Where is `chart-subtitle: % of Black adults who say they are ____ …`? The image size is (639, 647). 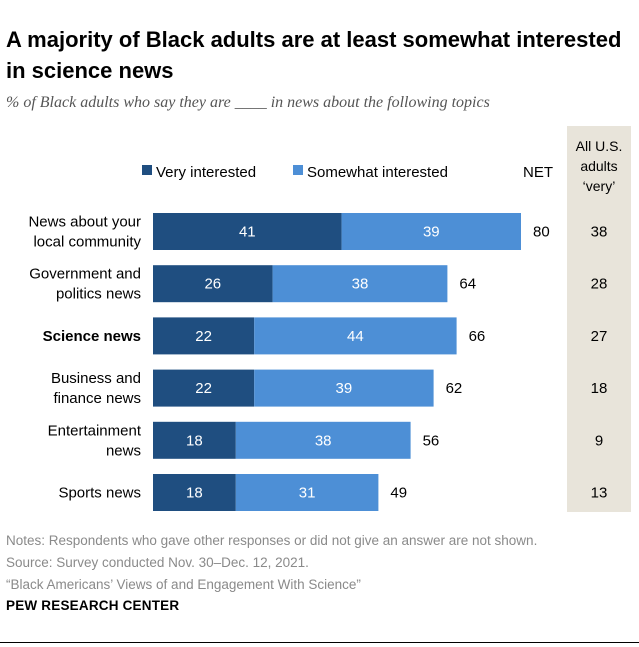 chart-subtitle: % of Black adults who say they are ____ … is located at coordinates (248, 102).